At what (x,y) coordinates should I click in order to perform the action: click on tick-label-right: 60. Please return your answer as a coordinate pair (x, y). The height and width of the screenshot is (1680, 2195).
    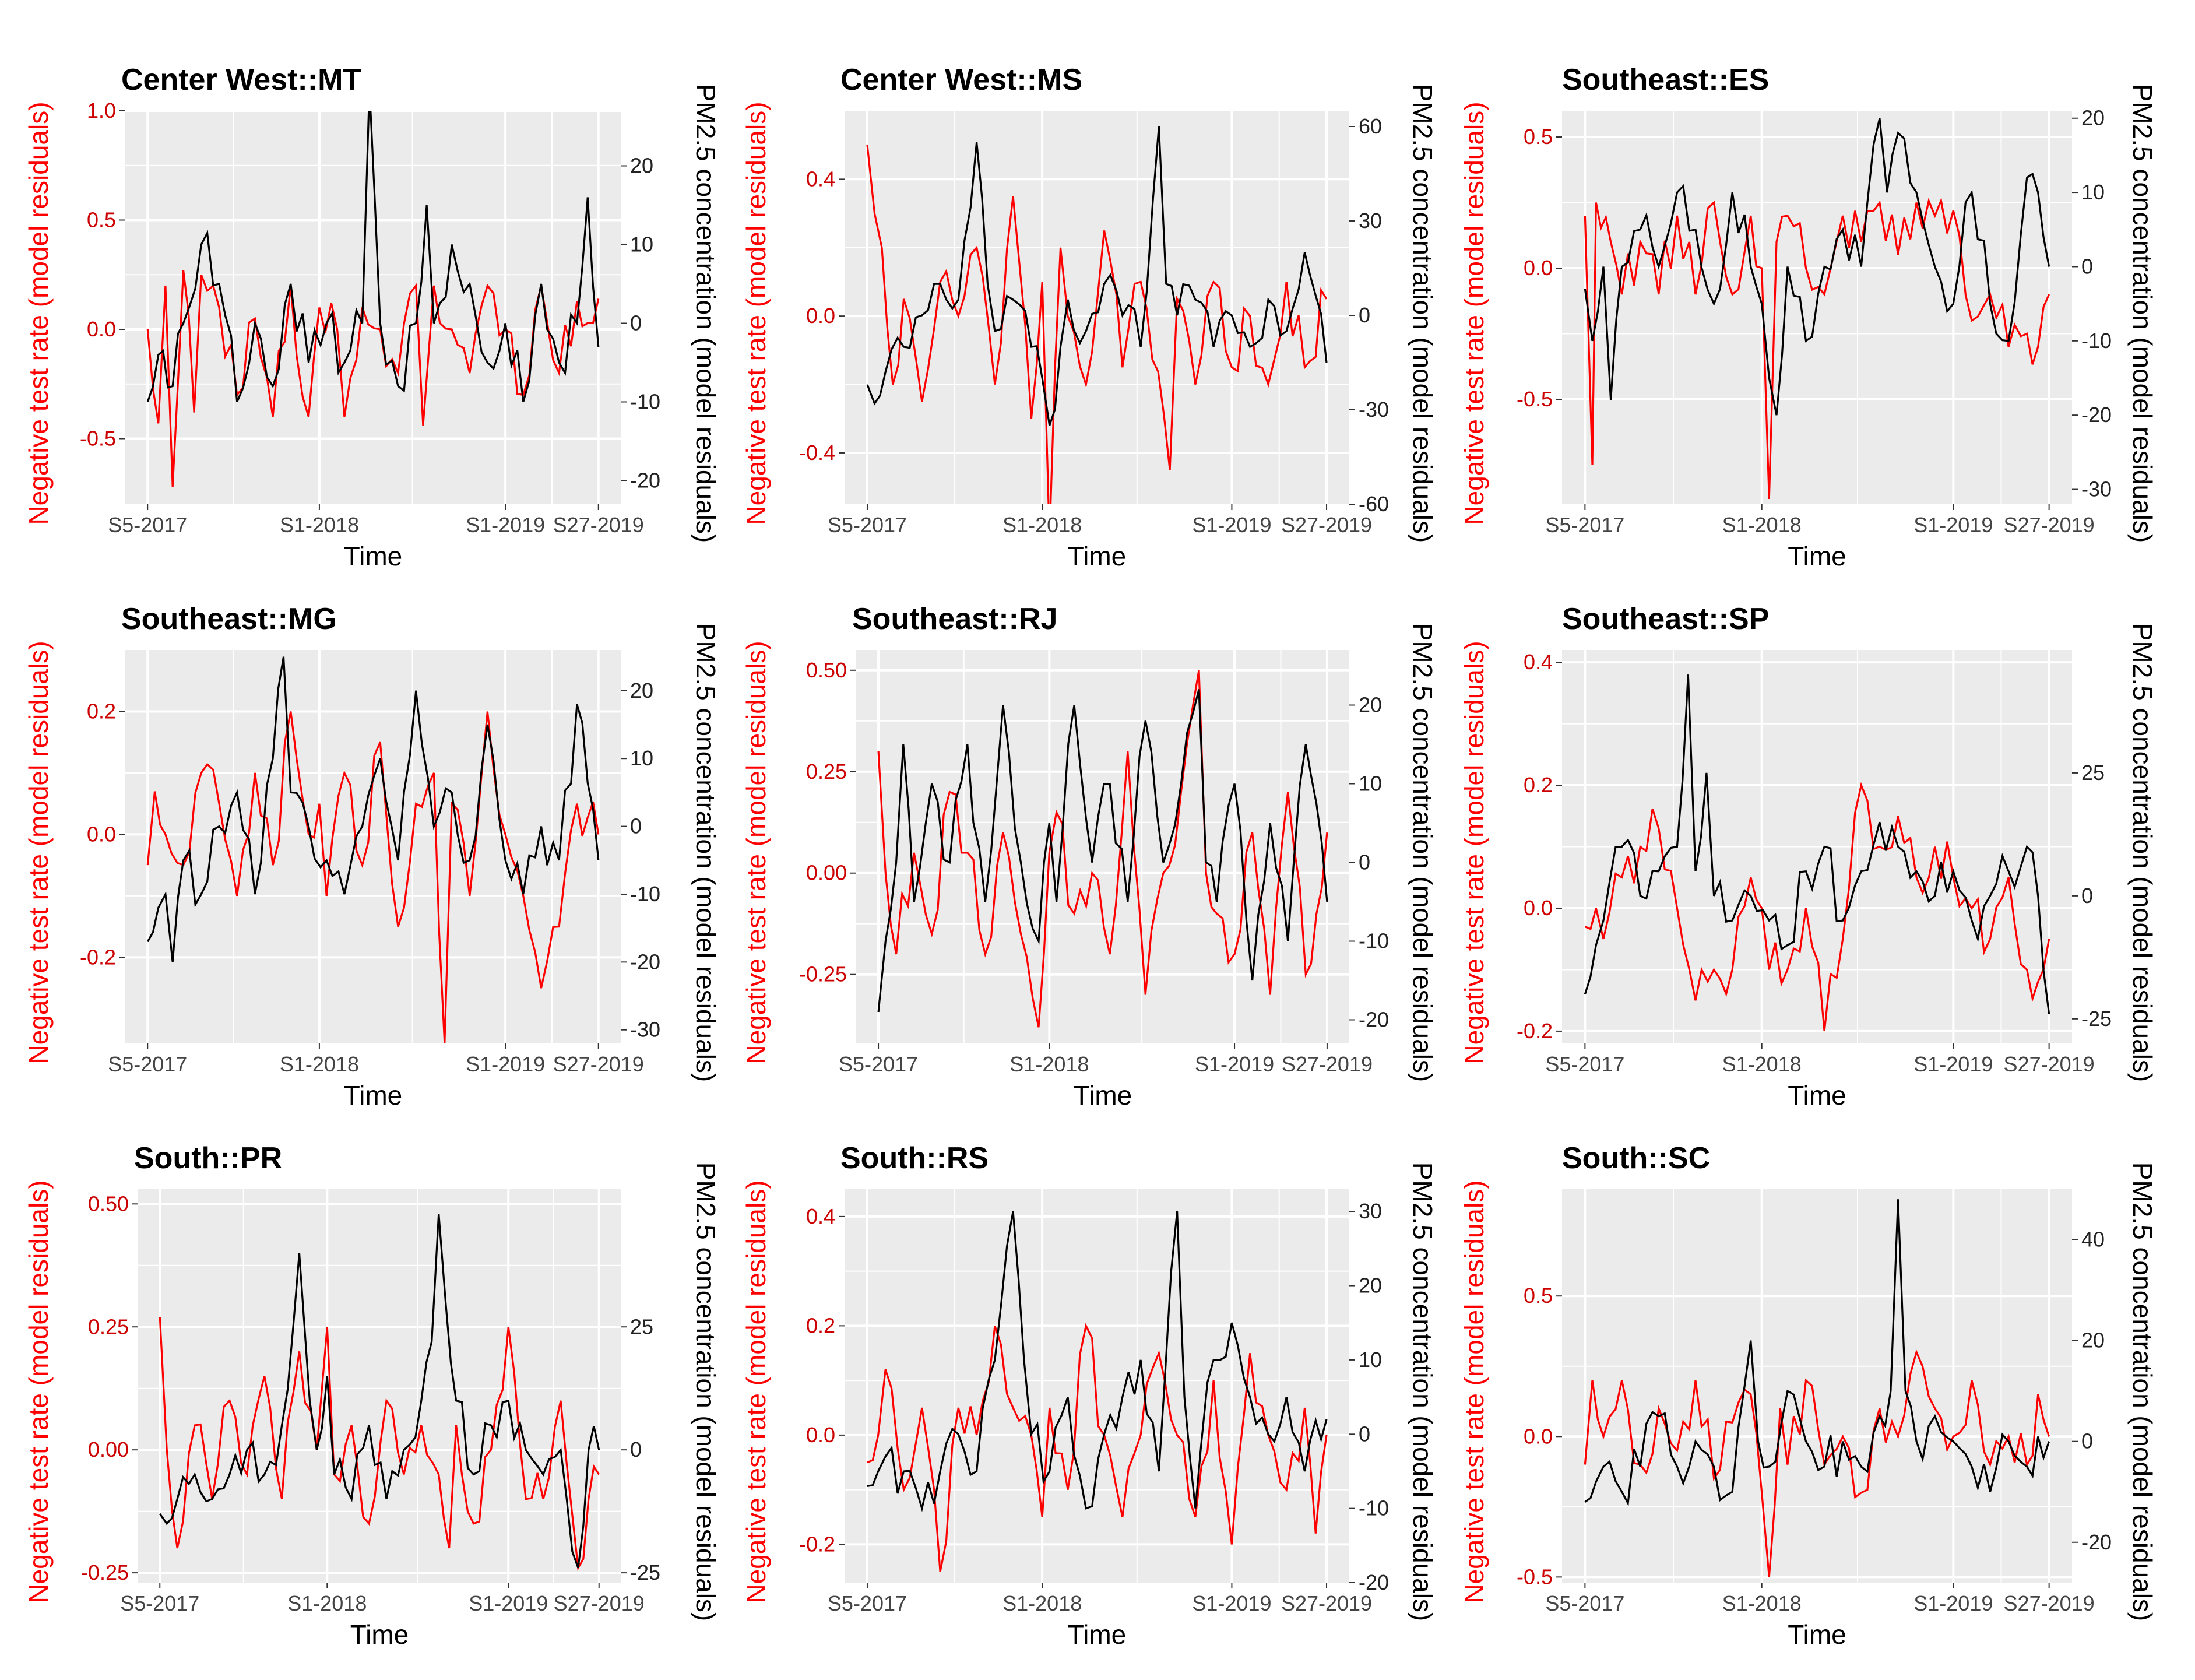
    Looking at the image, I should click on (1370, 126).